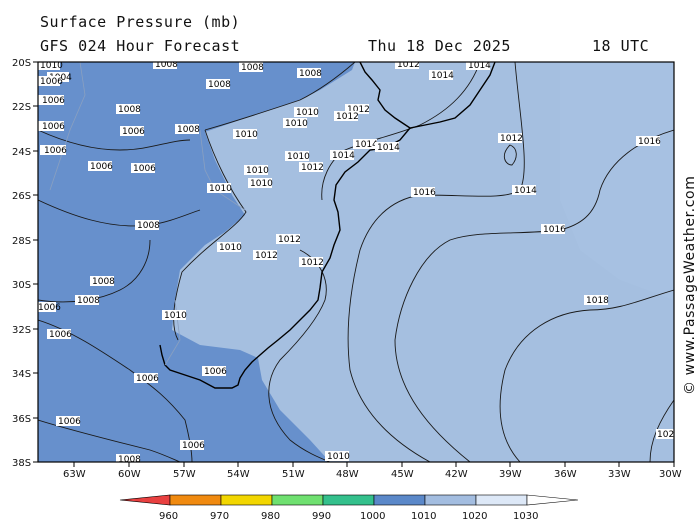  Describe the element at coordinates (21, 196) in the screenshot. I see `lat-label-26s: 26S` at that location.